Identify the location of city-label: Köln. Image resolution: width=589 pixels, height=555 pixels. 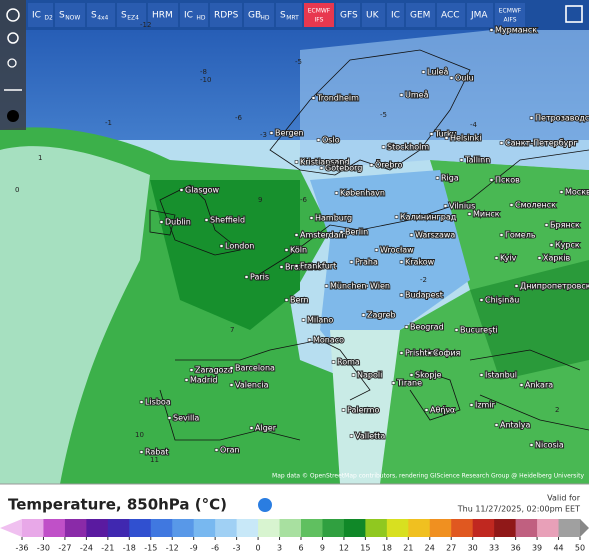
(298, 250).